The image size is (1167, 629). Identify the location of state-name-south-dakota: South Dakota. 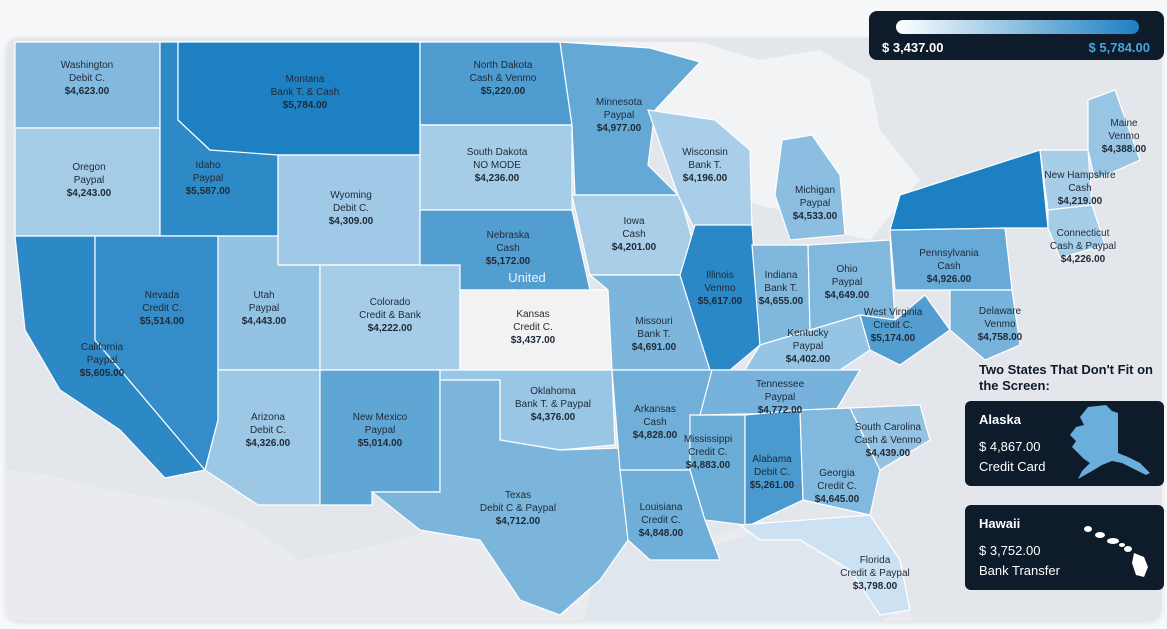
(497, 152).